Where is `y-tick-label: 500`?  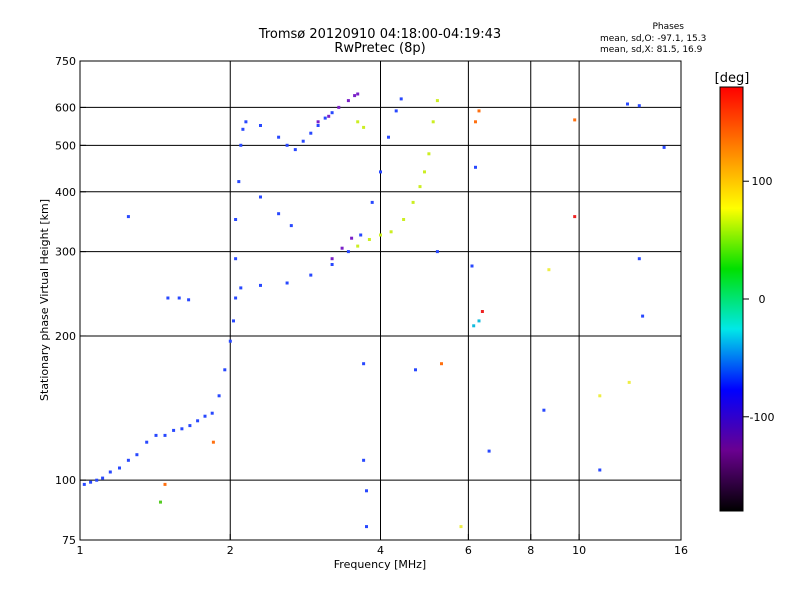 y-tick-label: 500 is located at coordinates (65, 145).